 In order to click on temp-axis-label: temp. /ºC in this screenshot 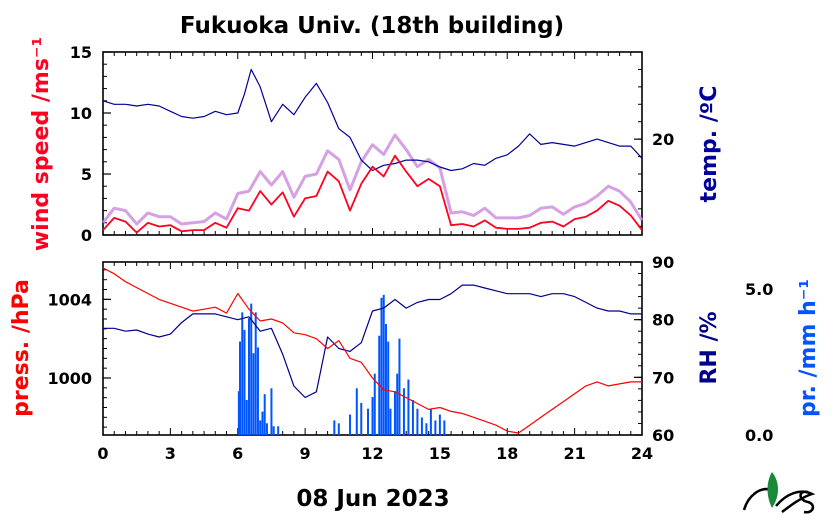, I will do `click(709, 144)`.